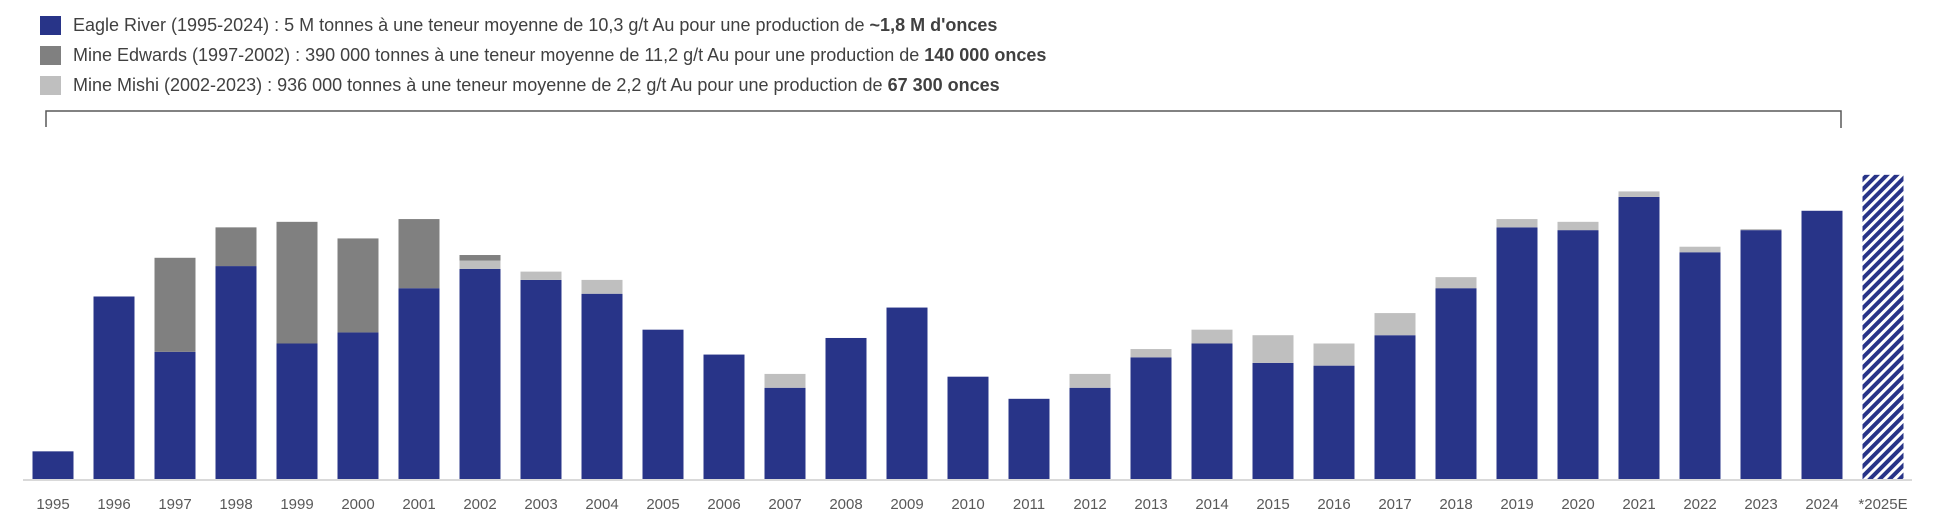  Describe the element at coordinates (785, 433) in the screenshot. I see `bar-eagle-river-2007` at that location.